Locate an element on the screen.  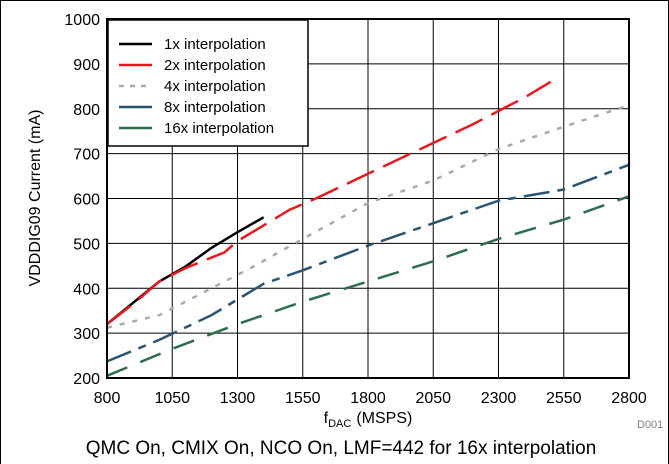
y-tick-label: 300 is located at coordinates (86, 334).